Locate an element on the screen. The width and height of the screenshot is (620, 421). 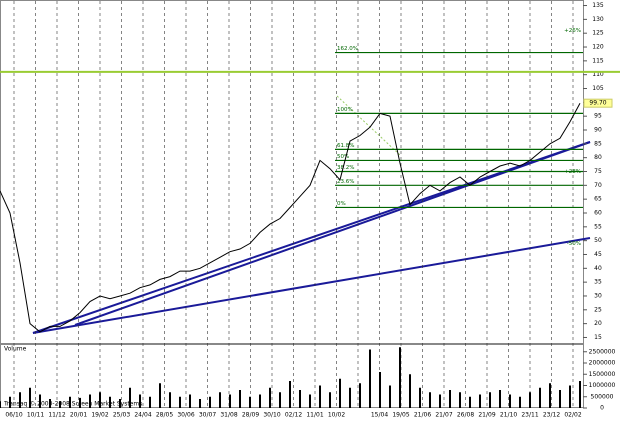
y-tick-label: 135 is located at coordinates (598, 5).